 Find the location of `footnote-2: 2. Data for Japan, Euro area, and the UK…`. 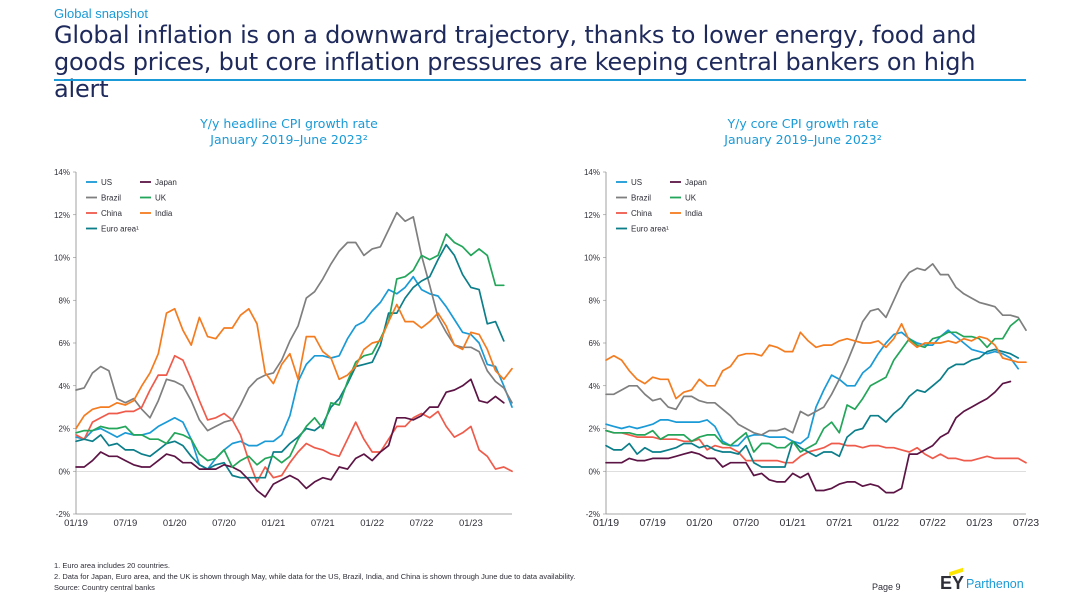

footnote-2: 2. Data for Japan, Euro area, and the UK… is located at coordinates (315, 576).